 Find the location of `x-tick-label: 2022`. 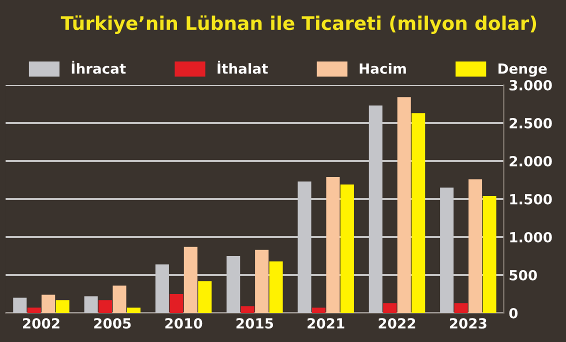

x-tick-label: 2022 is located at coordinates (397, 323).